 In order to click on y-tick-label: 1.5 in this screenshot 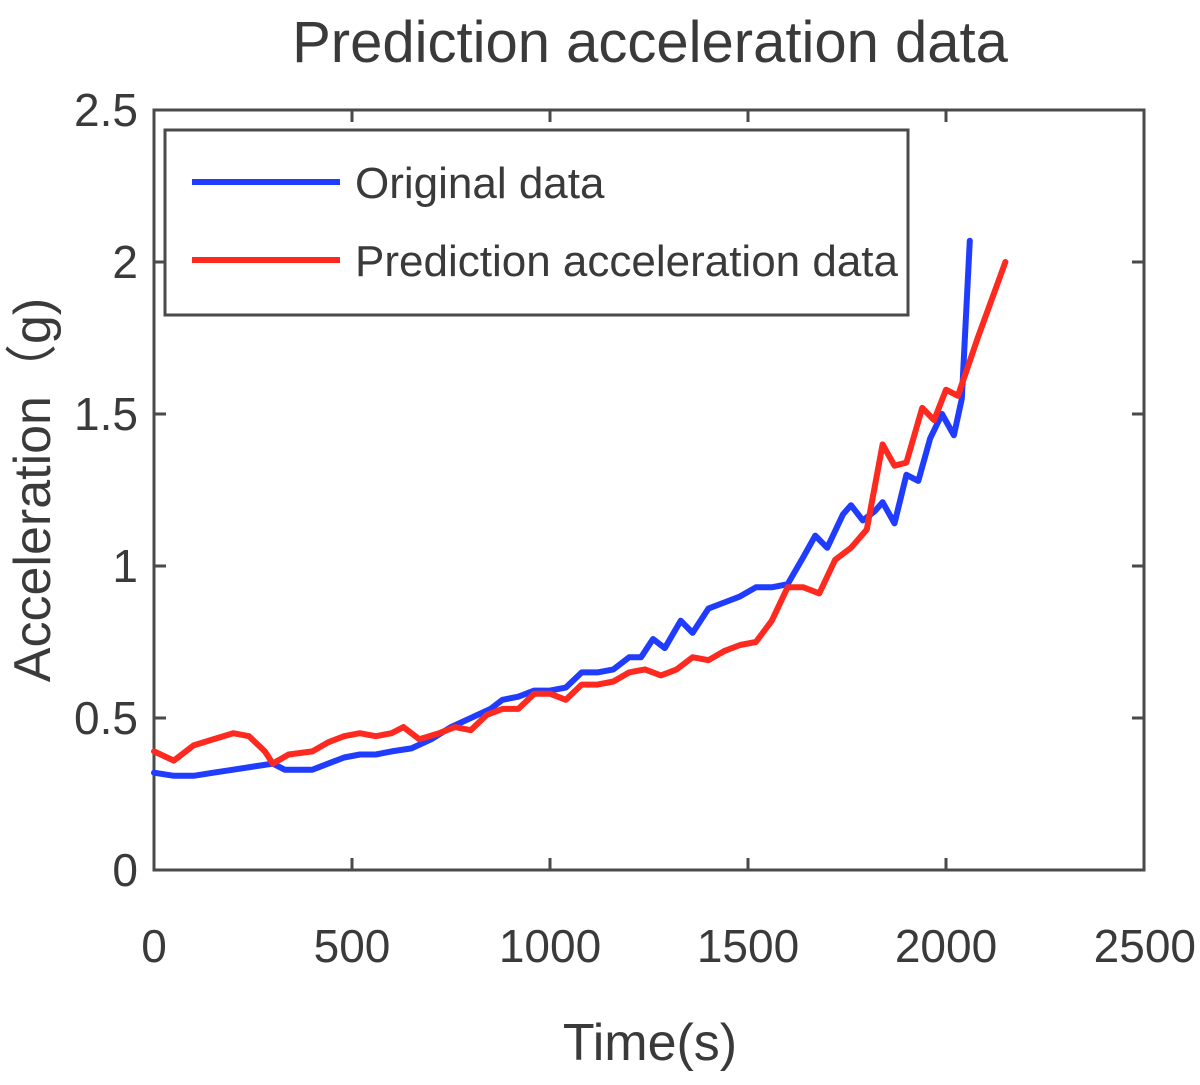, I will do `click(106, 414)`.